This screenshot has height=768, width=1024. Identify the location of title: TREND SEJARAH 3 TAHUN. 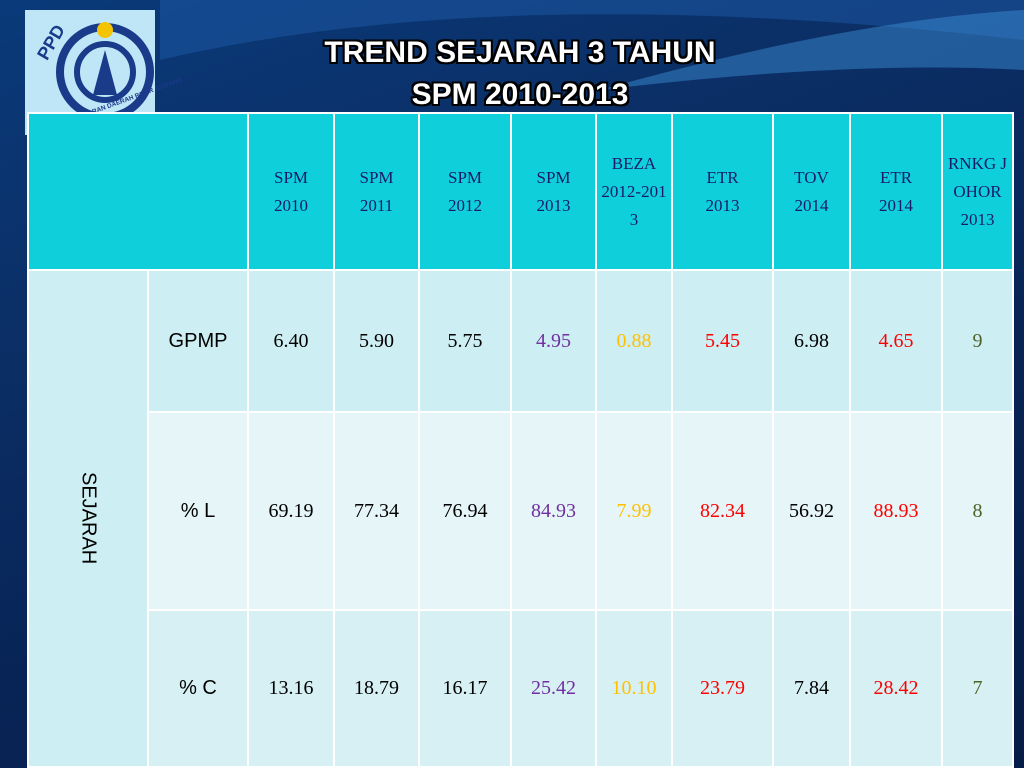
(520, 52).